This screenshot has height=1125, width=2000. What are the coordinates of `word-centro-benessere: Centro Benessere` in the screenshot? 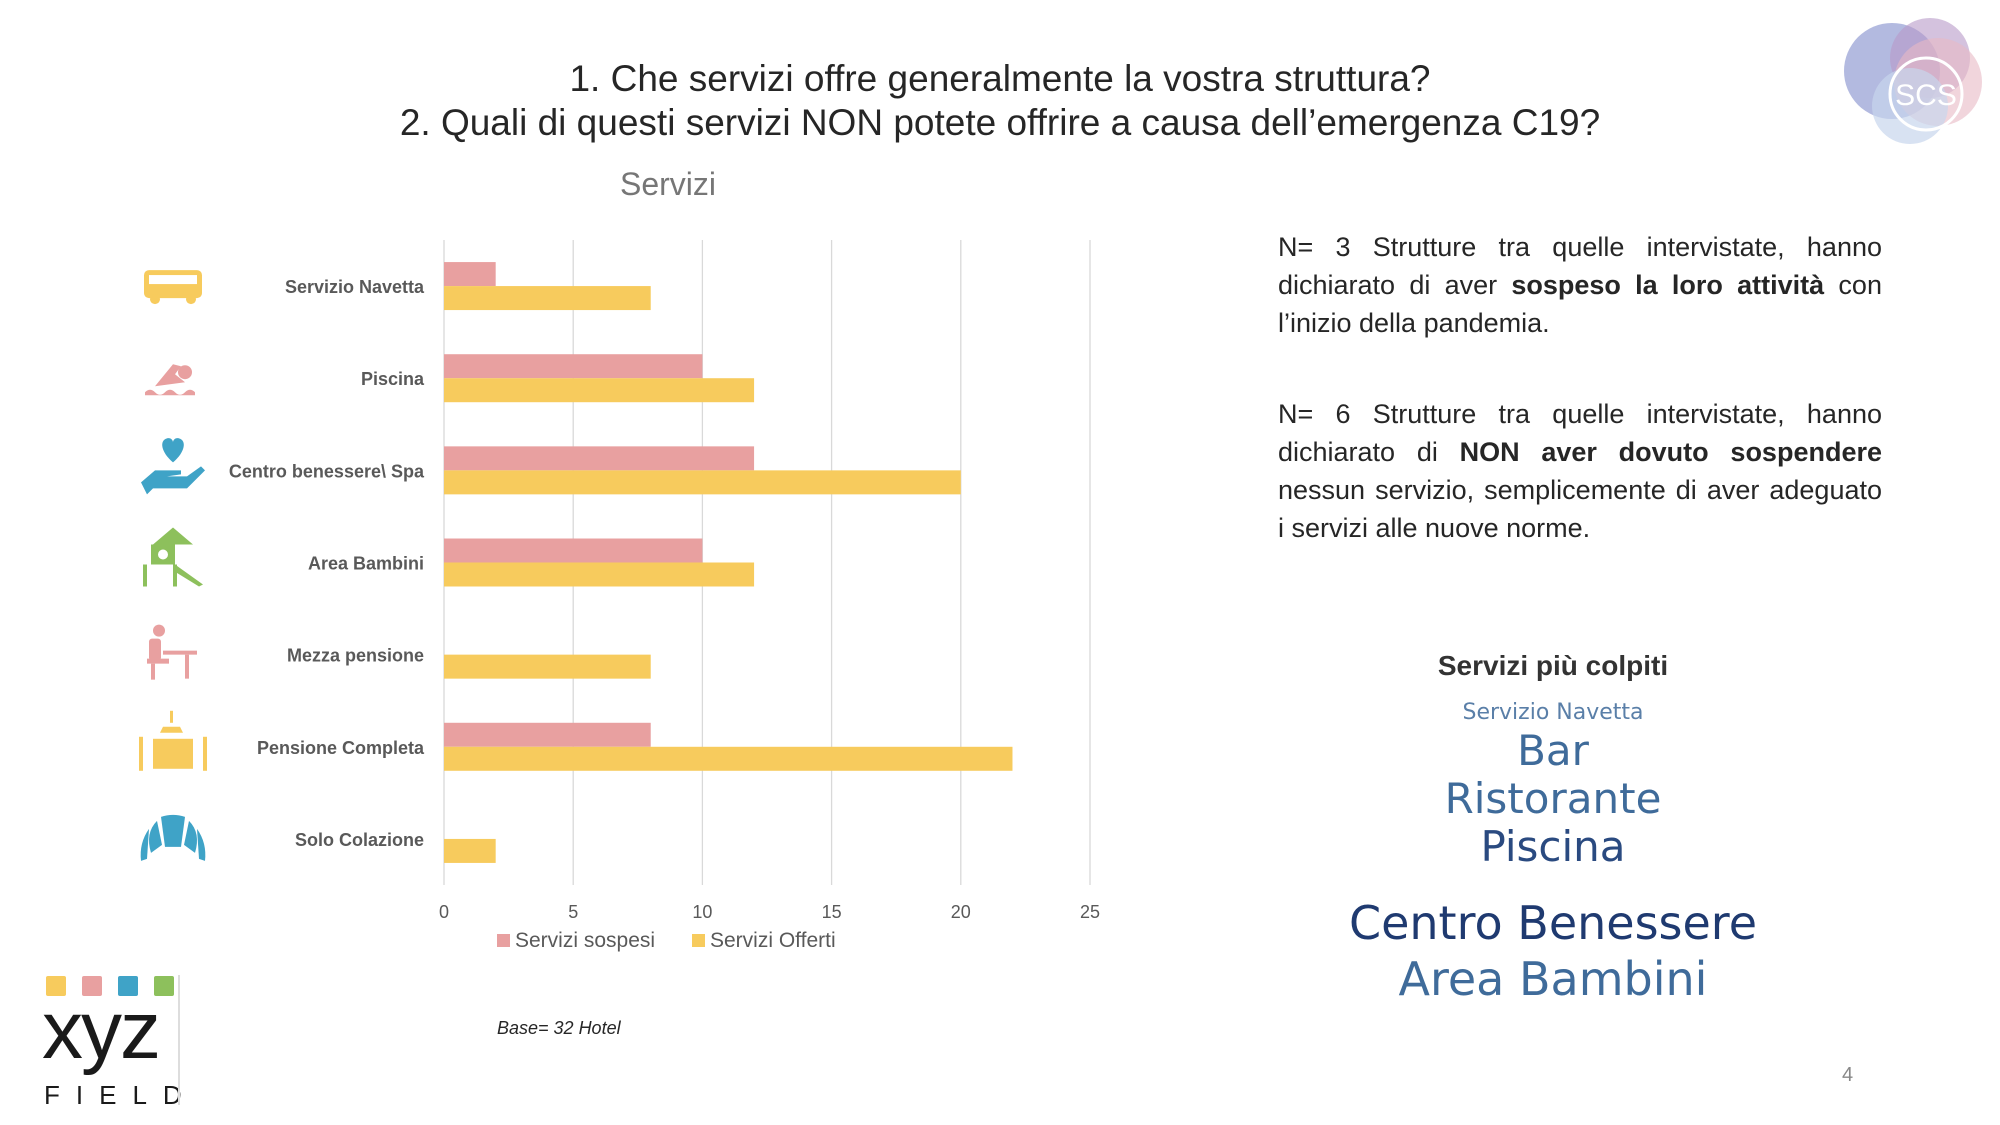 It's located at (1553, 923).